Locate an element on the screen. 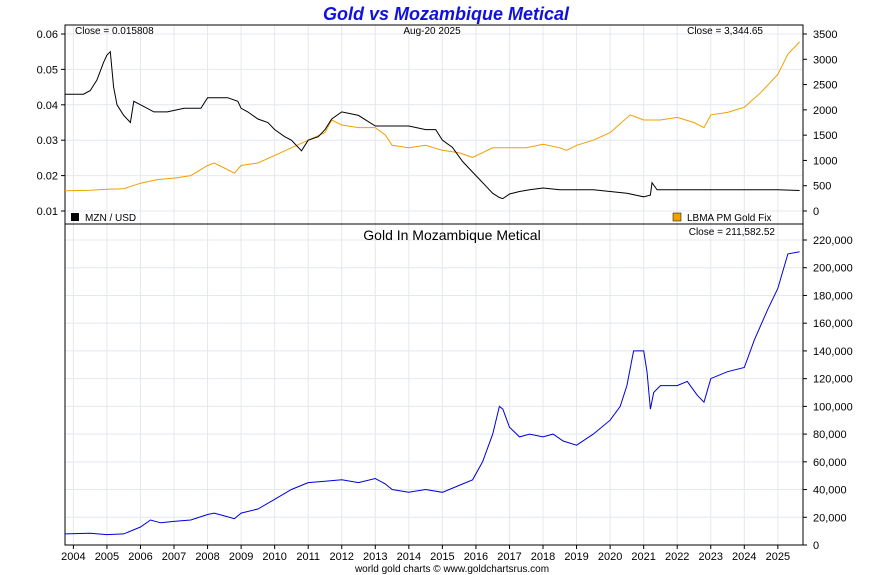  x-tick-label: 2014 is located at coordinates (409, 557).